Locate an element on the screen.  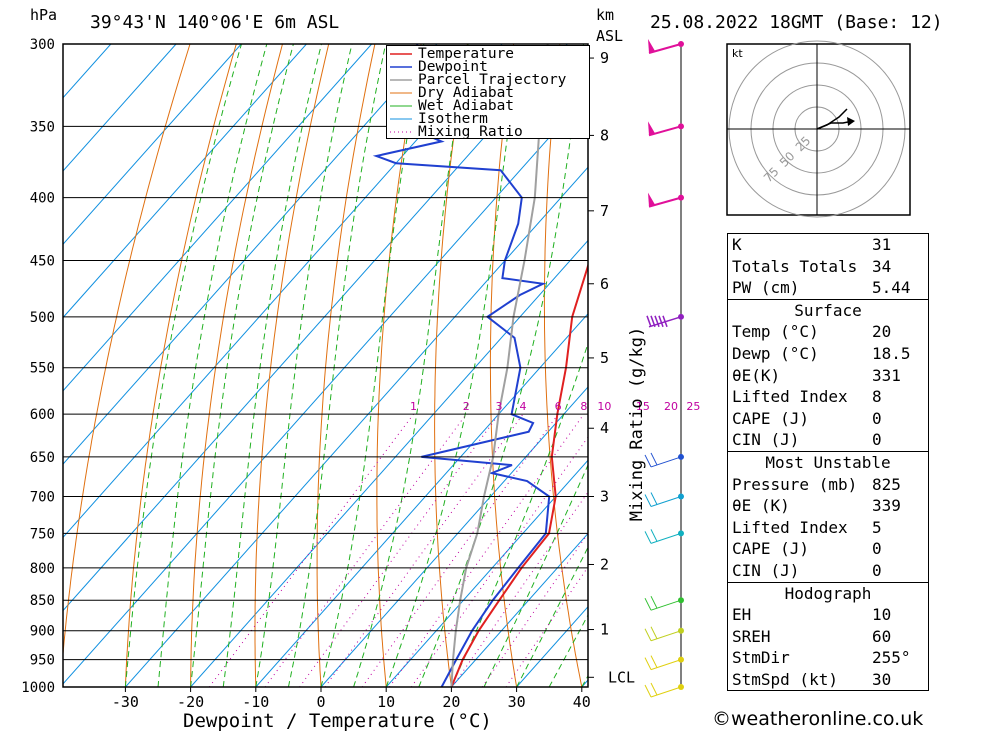
most-unstable-title: Most Unstable is located at coordinates (828, 462).